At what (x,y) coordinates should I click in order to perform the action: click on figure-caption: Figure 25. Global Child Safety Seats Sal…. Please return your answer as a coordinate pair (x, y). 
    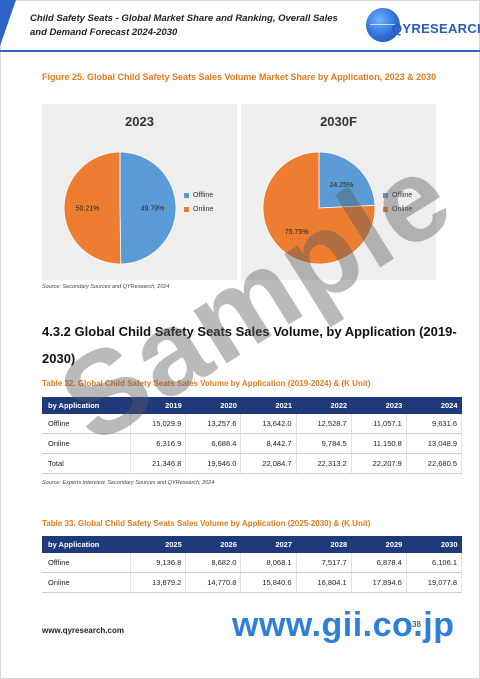
    Looking at the image, I should click on (239, 77).